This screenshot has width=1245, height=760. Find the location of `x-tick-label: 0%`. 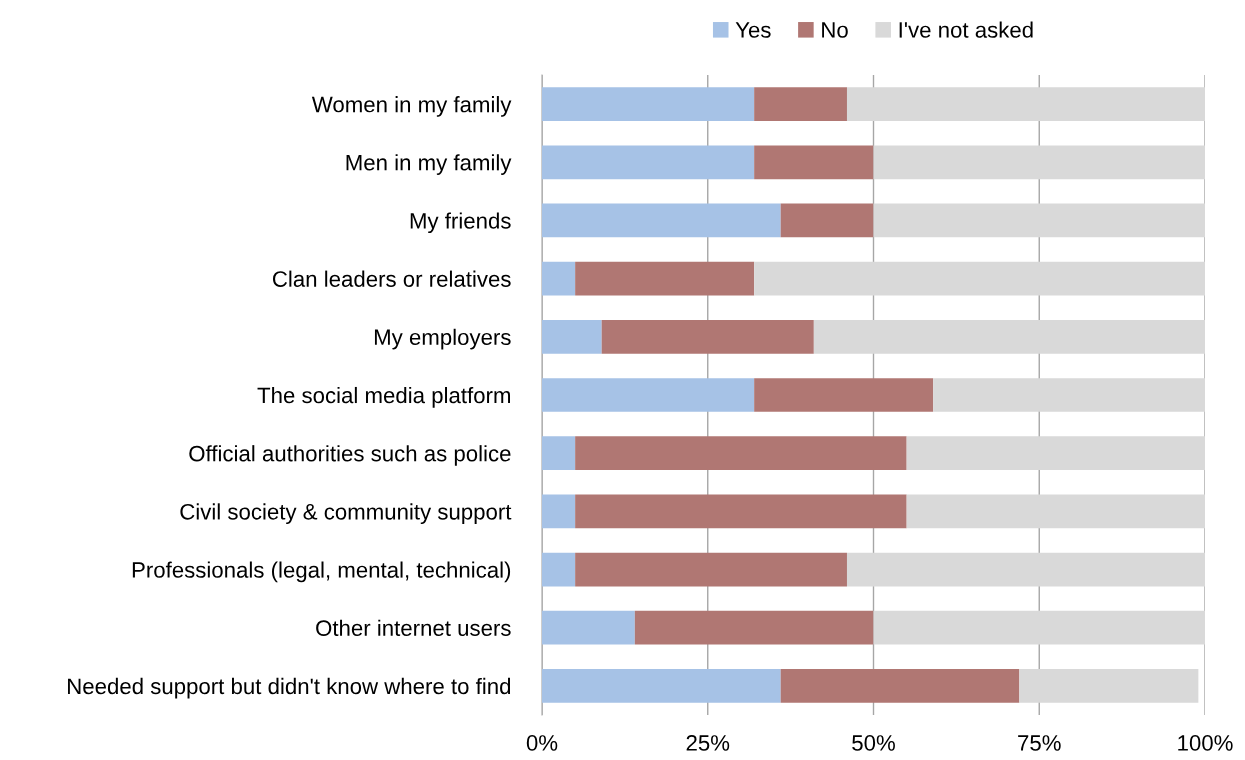

x-tick-label: 0% is located at coordinates (542, 743).